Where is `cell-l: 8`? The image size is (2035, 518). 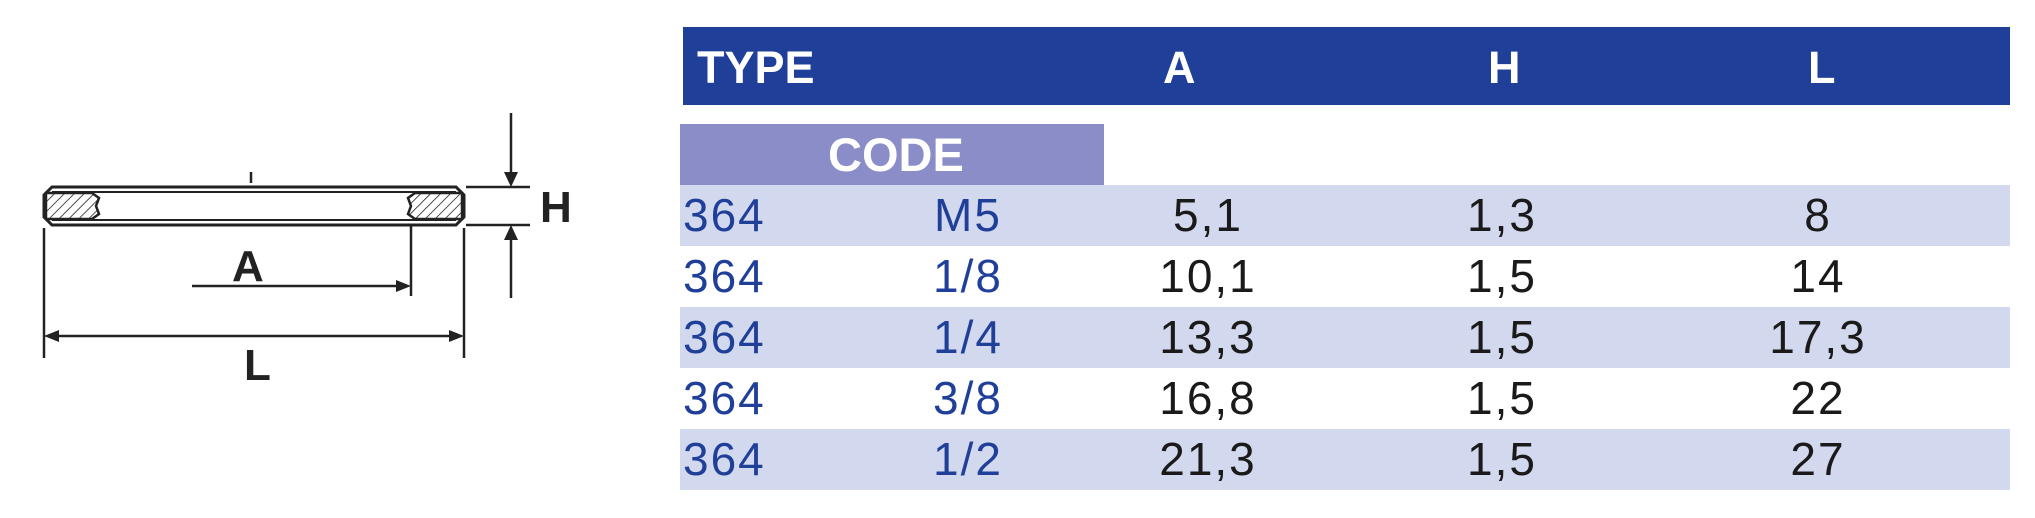
cell-l: 8 is located at coordinates (1818, 215).